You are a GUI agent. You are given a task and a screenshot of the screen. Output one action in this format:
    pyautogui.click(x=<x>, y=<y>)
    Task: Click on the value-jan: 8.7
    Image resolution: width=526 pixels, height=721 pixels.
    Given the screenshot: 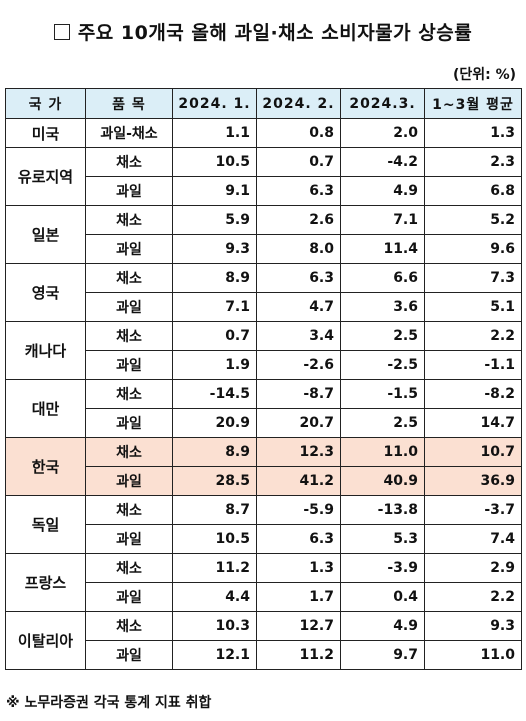 What is the action you would take?
    pyautogui.click(x=214, y=510)
    